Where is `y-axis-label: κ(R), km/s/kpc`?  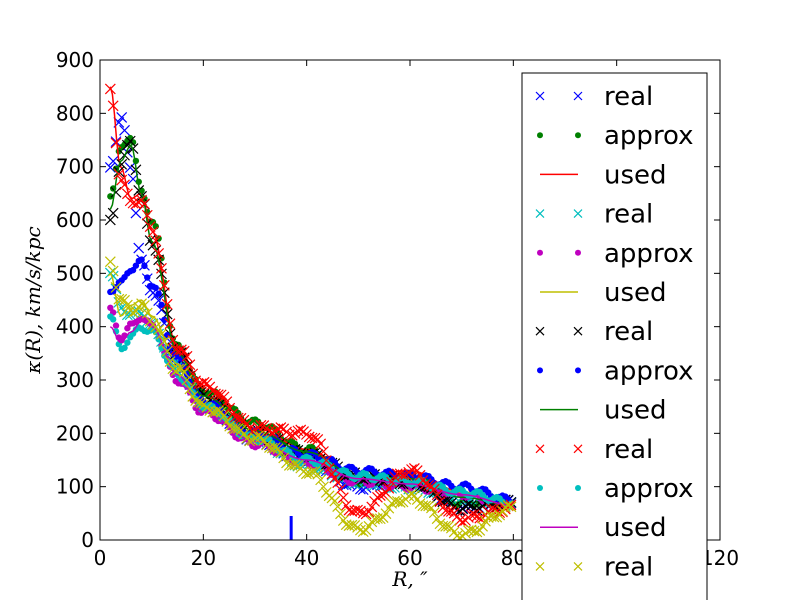 y-axis-label: κ(R), km/s/kpc is located at coordinates (33, 300).